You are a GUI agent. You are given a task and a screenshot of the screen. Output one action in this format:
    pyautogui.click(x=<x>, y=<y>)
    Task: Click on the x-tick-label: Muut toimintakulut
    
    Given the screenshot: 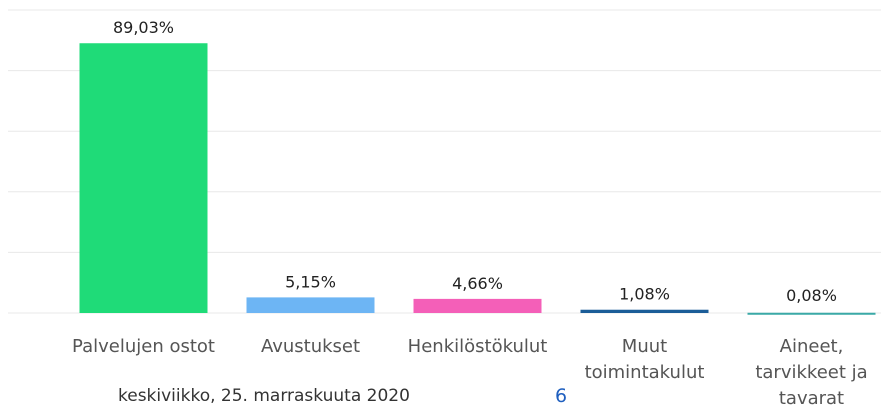 What is the action you would take?
    pyautogui.click(x=644, y=359)
    